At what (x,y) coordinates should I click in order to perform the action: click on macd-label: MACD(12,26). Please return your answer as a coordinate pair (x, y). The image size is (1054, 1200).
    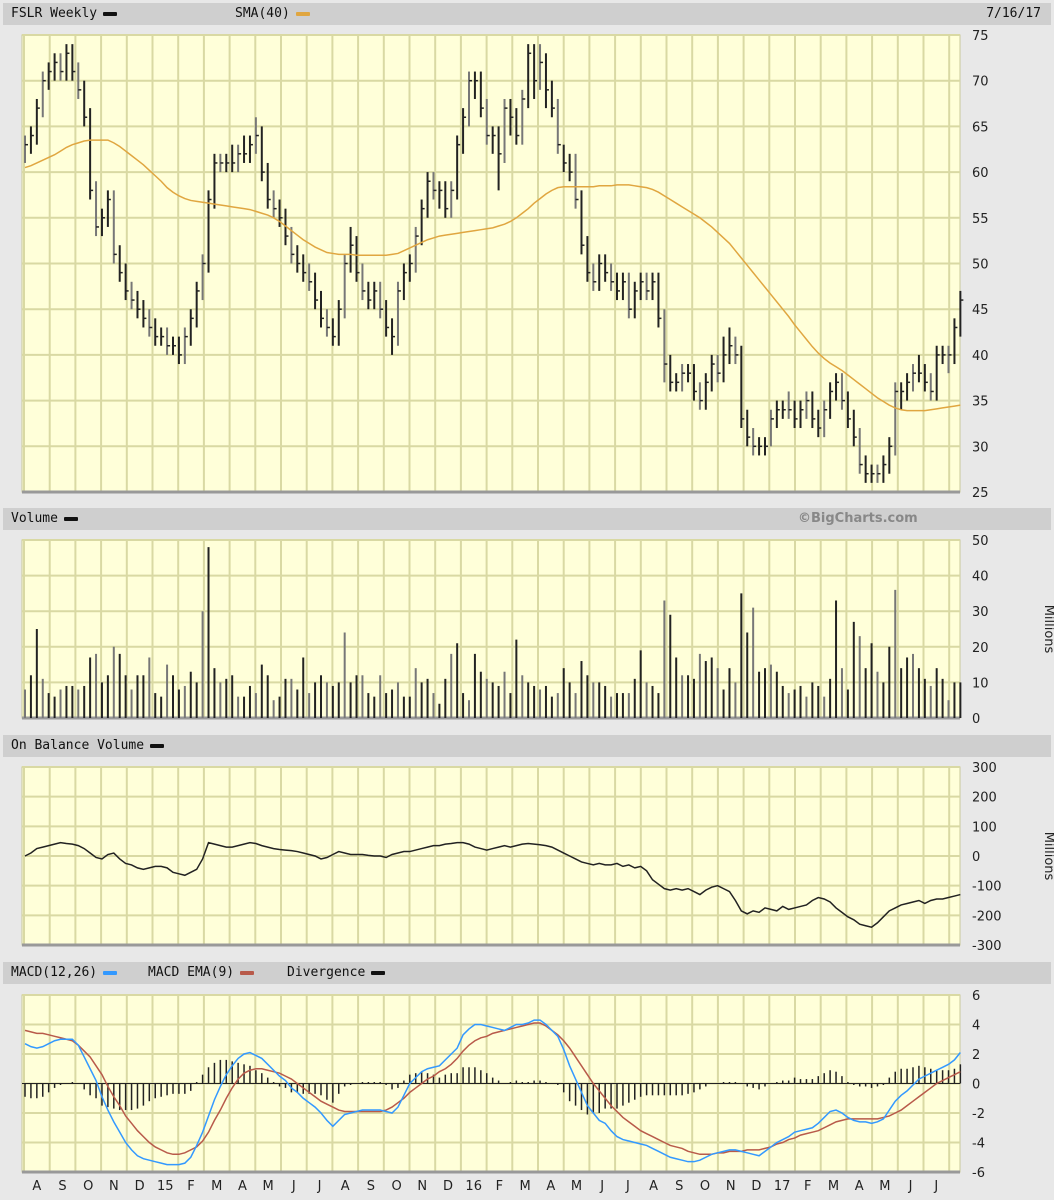
    Looking at the image, I should click on (54, 972).